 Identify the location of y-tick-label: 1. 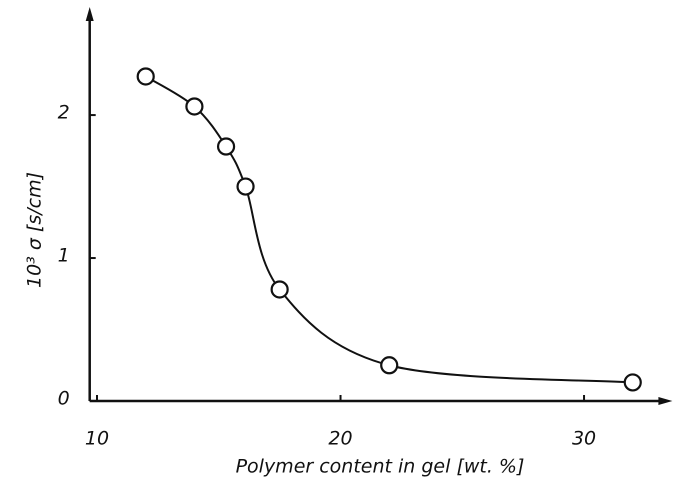
(64, 256).